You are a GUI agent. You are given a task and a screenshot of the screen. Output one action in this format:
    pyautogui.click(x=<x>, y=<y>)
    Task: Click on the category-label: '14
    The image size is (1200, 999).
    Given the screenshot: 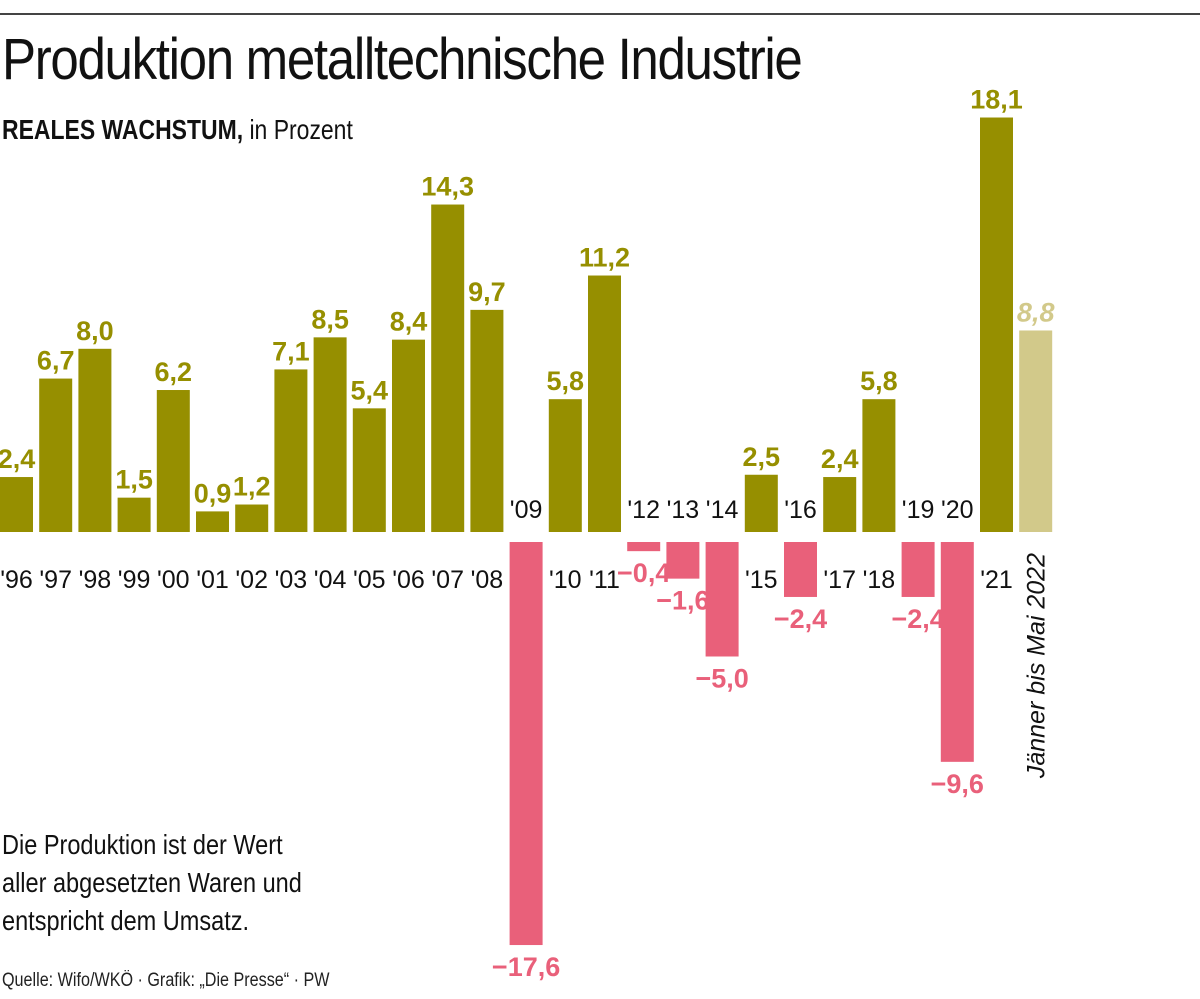 What is the action you would take?
    pyautogui.click(x=722, y=510)
    